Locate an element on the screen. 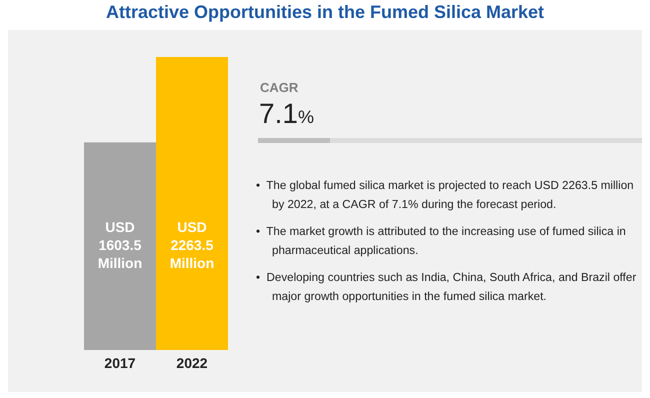 The height and width of the screenshot is (398, 650). x-tick-label: 2017 is located at coordinates (120, 362).